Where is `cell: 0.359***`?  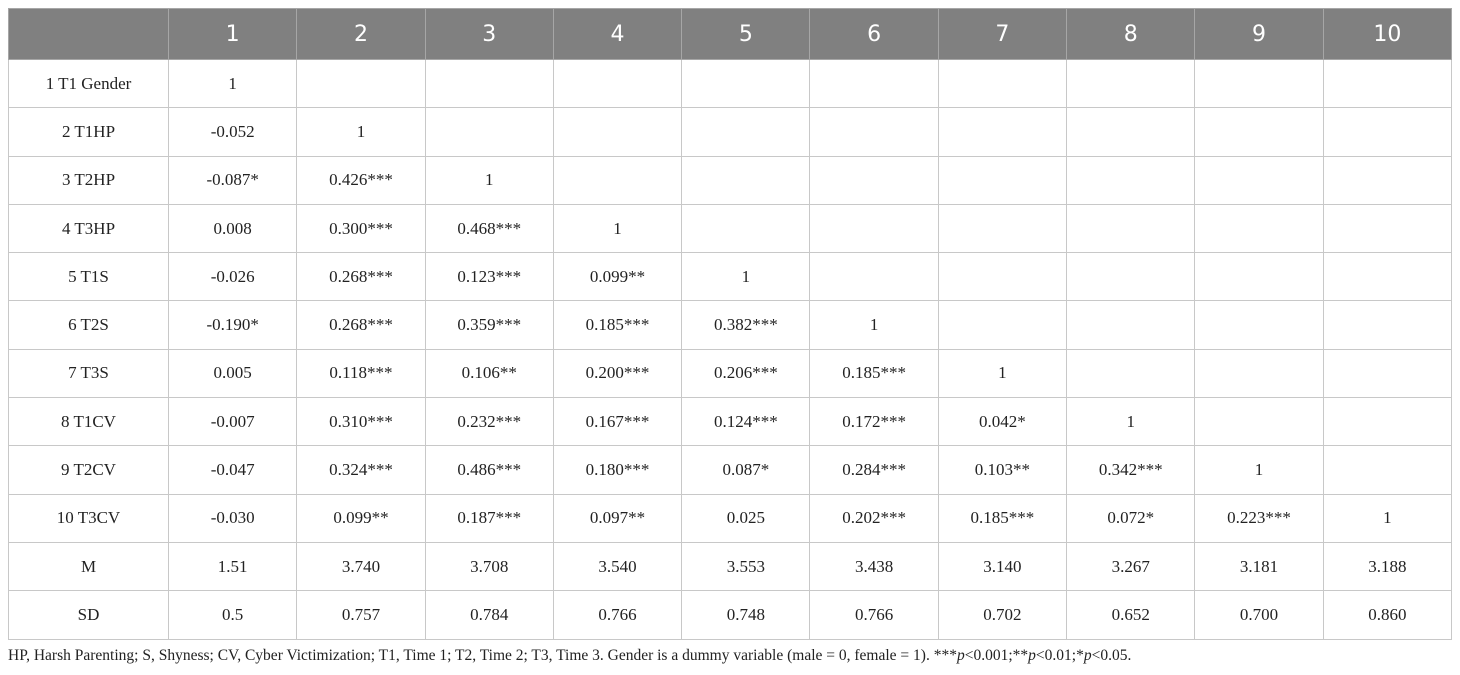 cell: 0.359*** is located at coordinates (489, 325).